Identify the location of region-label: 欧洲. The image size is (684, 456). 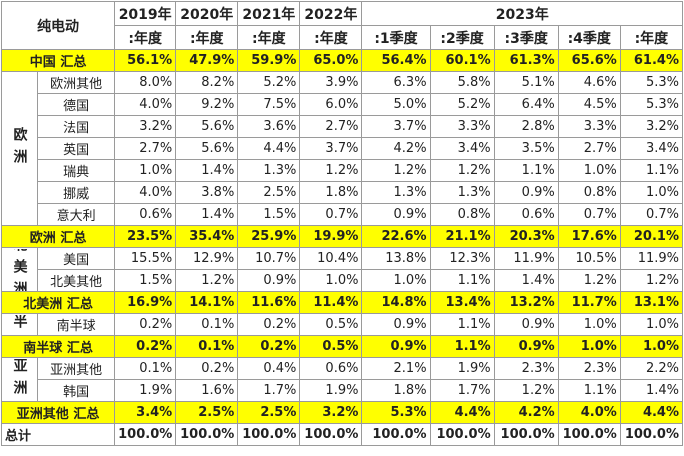
(19, 148).